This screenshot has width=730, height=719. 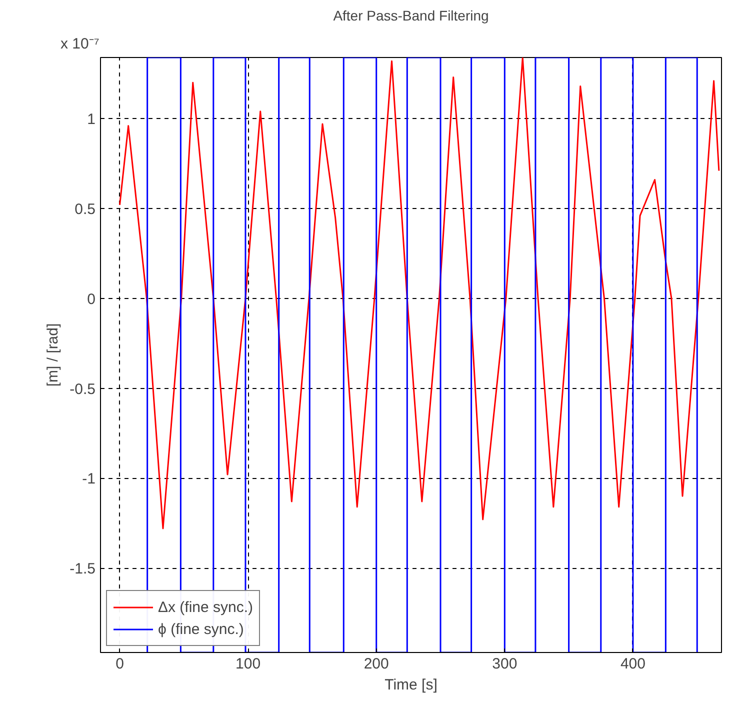 What do you see at coordinates (411, 16) in the screenshot?
I see `chart-title: After Pass-Band Filtering` at bounding box center [411, 16].